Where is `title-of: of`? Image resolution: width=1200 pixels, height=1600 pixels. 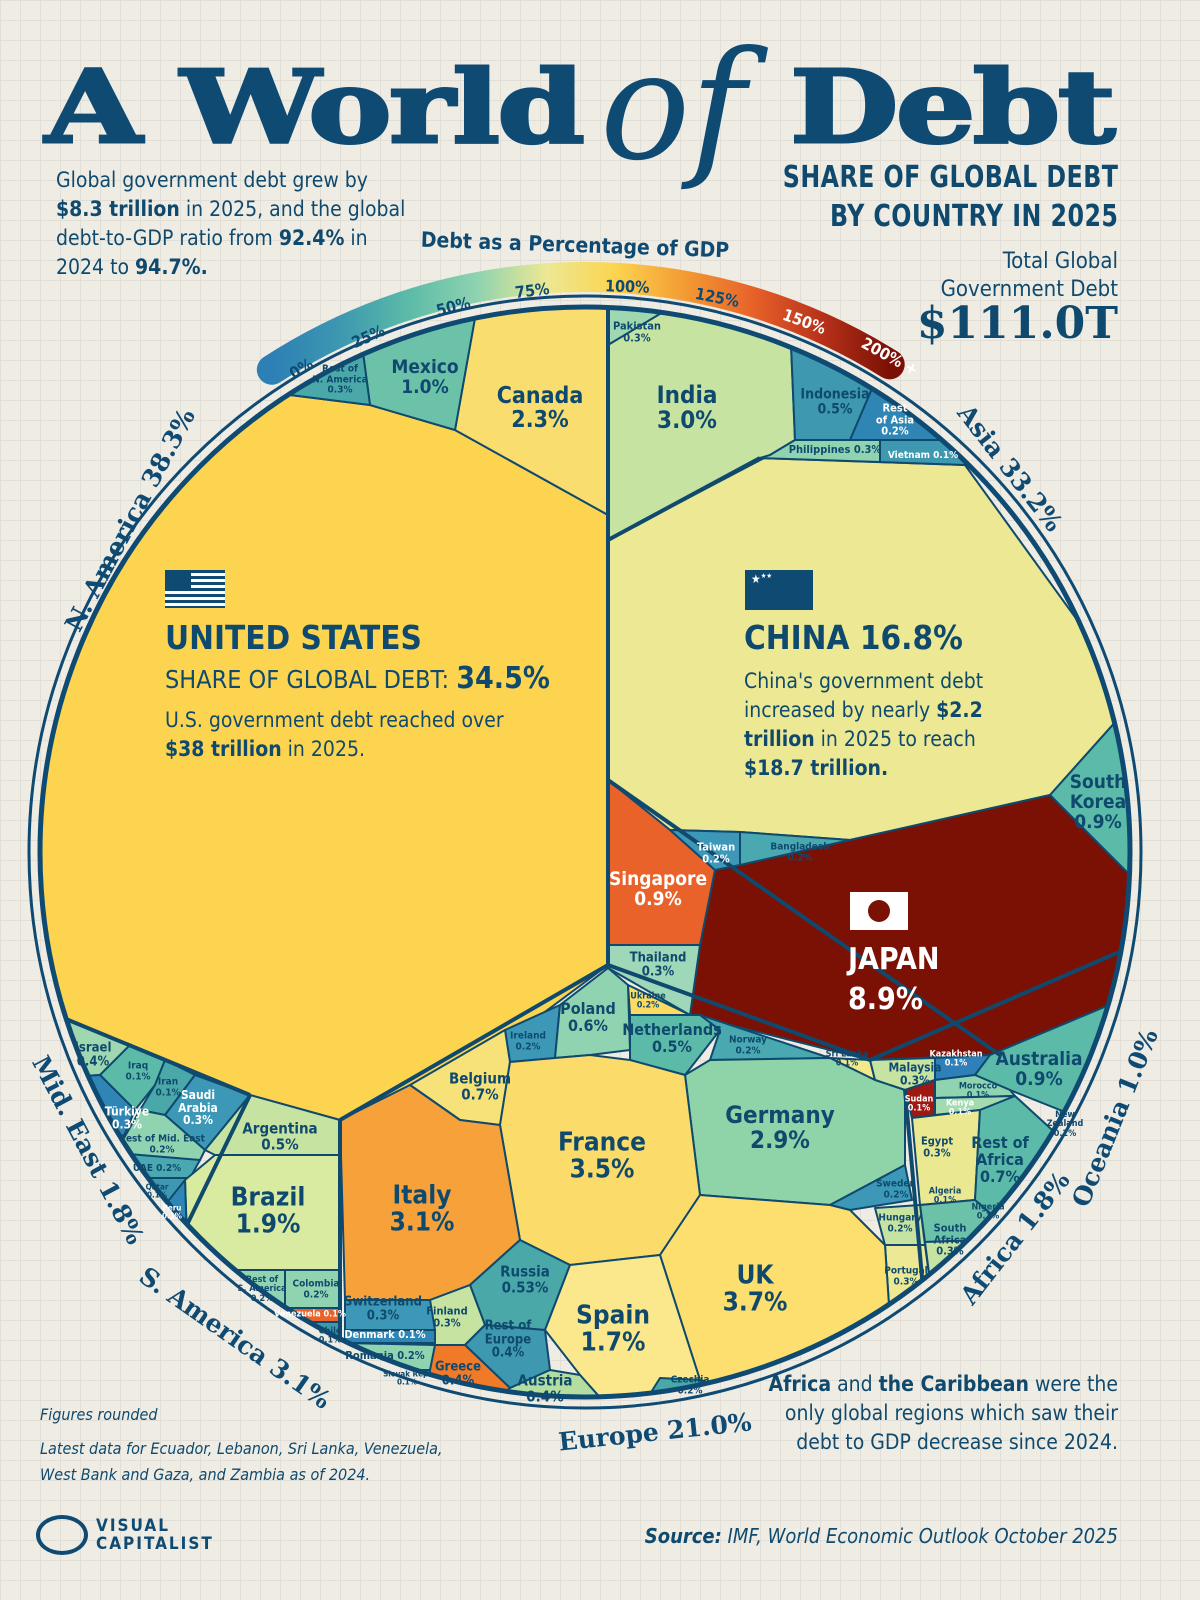 title-of: of is located at coordinates (673, 107).